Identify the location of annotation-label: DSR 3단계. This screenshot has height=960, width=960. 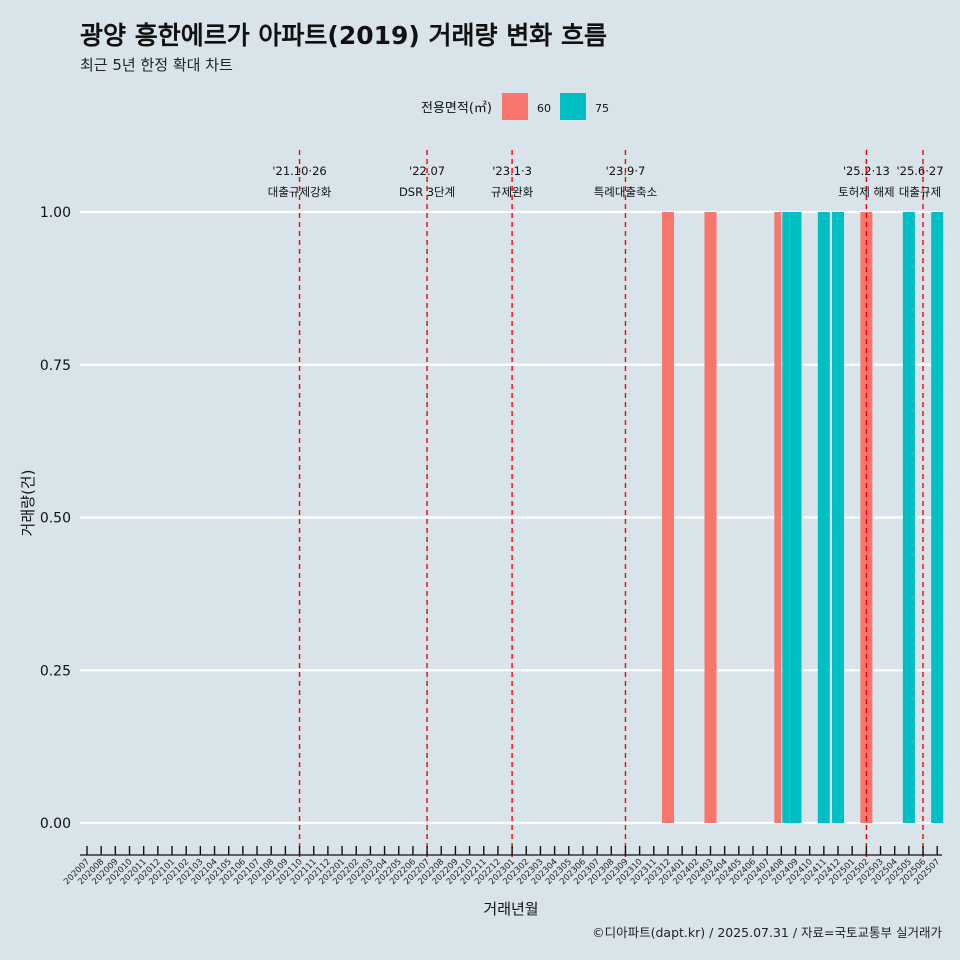
(427, 192).